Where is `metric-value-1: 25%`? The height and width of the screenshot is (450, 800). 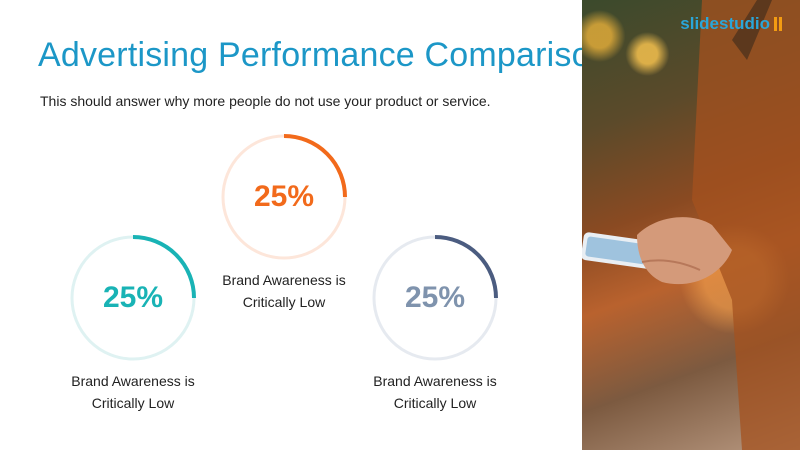 metric-value-1: 25% is located at coordinates (133, 297).